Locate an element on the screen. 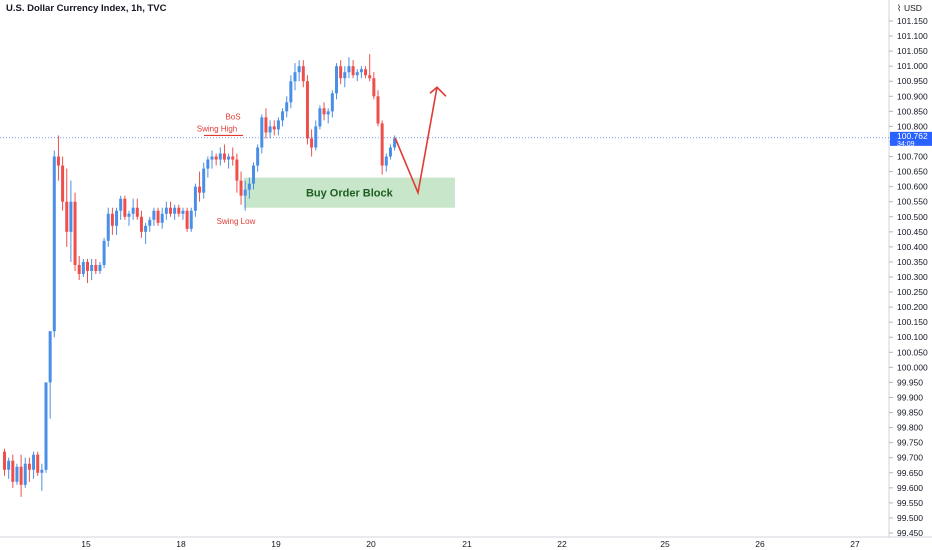  price-tick-label: 99.550 is located at coordinates (910, 503).